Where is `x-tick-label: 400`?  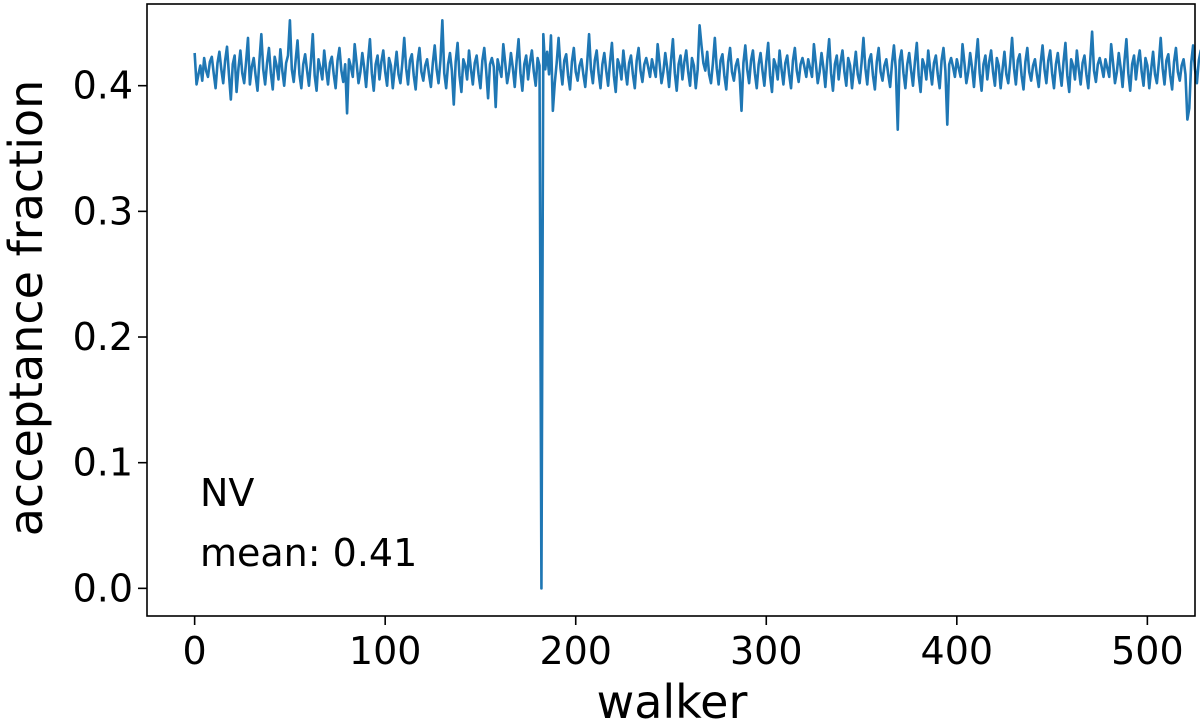 x-tick-label: 400 is located at coordinates (957, 651).